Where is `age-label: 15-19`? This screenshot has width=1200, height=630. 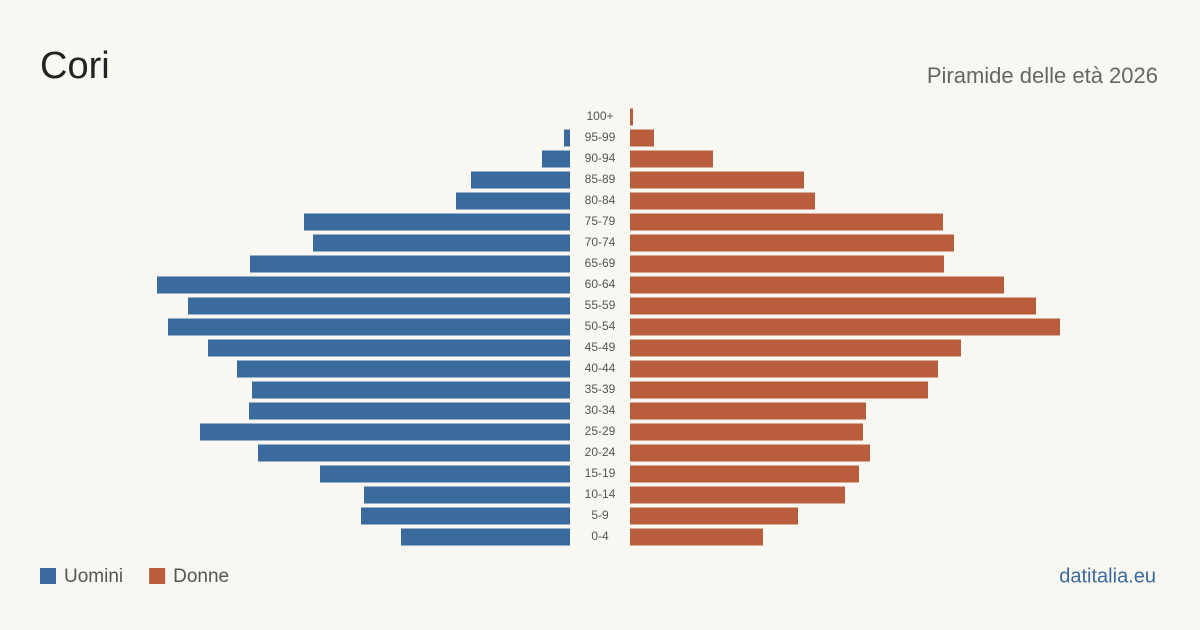 age-label: 15-19 is located at coordinates (600, 473).